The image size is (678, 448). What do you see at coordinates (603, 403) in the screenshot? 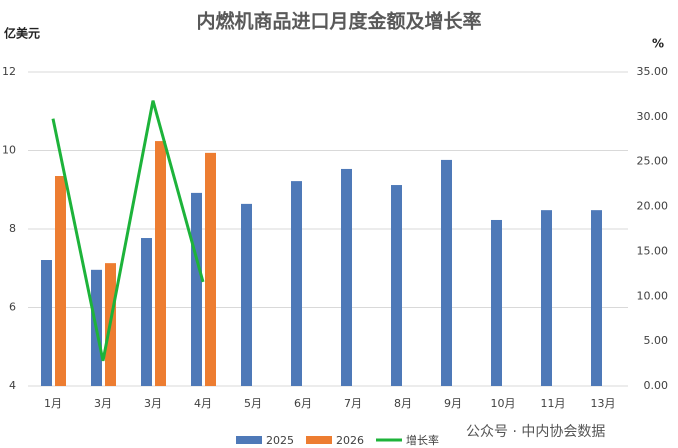
I see `x-tick-label: 13月` at bounding box center [603, 403].